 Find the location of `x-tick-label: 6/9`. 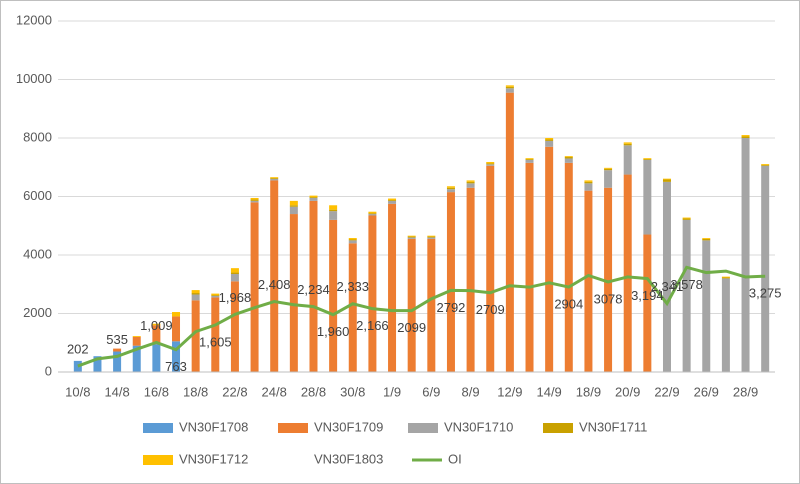

x-tick-label: 6/9 is located at coordinates (431, 391).